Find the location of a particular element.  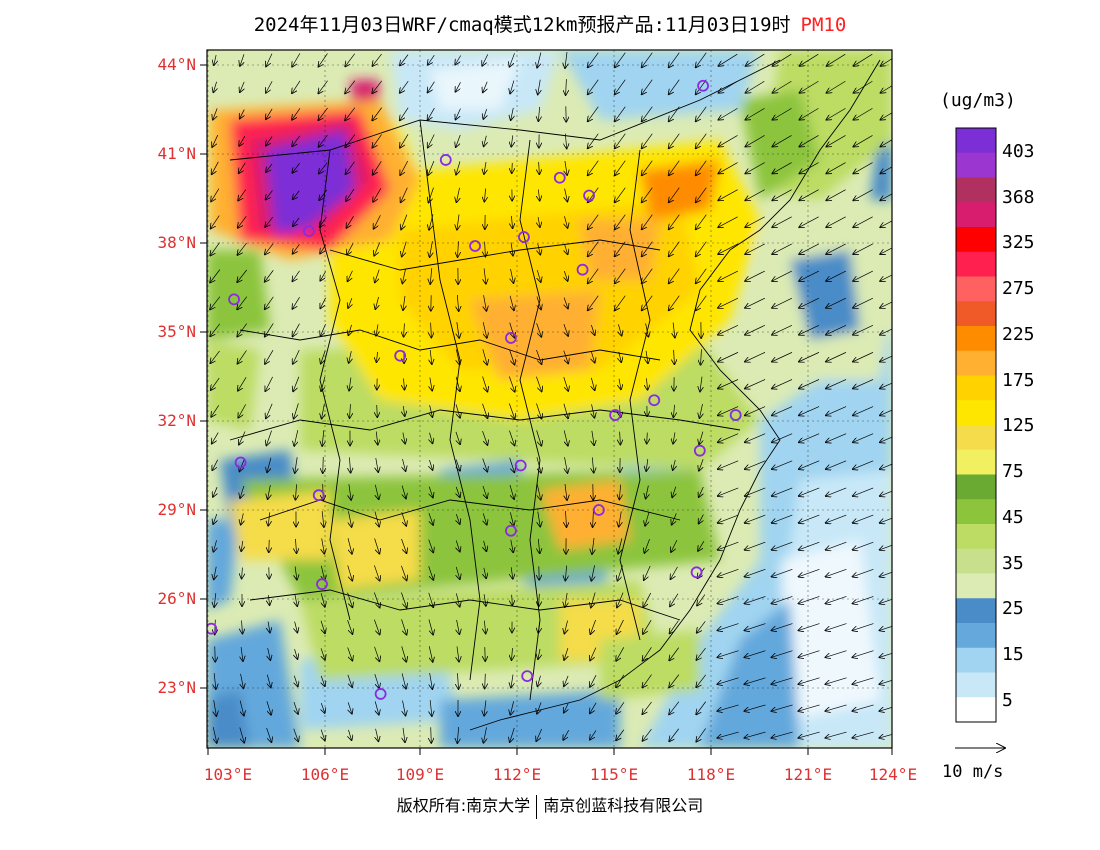

colorbar-label: 75 is located at coordinates (1013, 471).